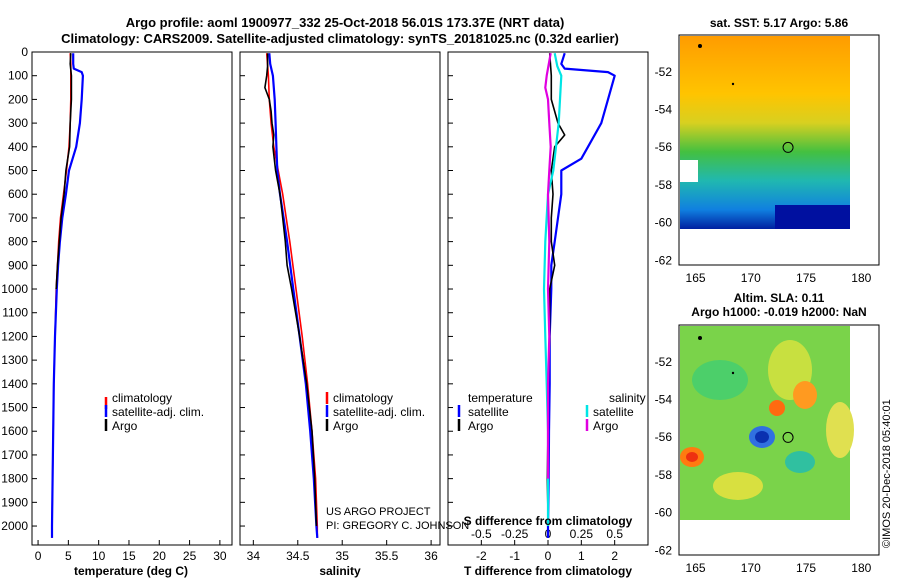  I want to click on temperature-tick-labels: 0 5 10 15 20 25 30, so click(131, 551).